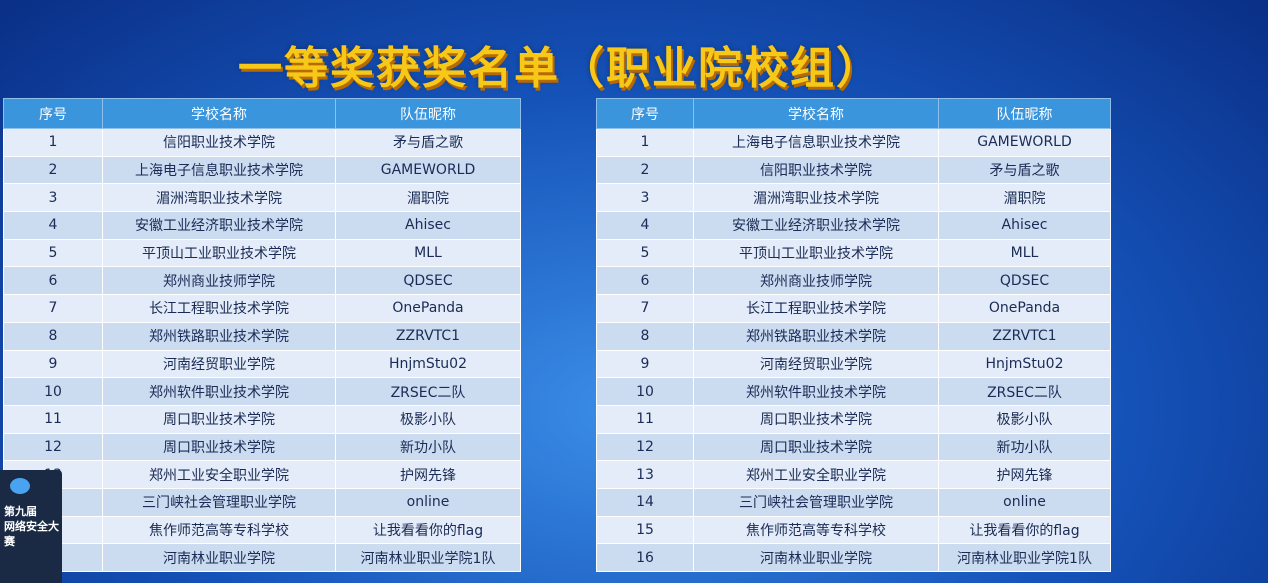 This screenshot has height=583, width=1268. What do you see at coordinates (428, 253) in the screenshot?
I see `table-cell: MLL` at bounding box center [428, 253].